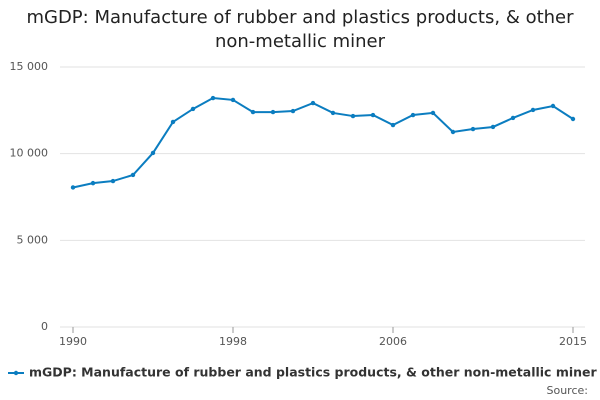 This screenshot has height=400, width=600. I want to click on x-tick-label: 2006, so click(393, 341).